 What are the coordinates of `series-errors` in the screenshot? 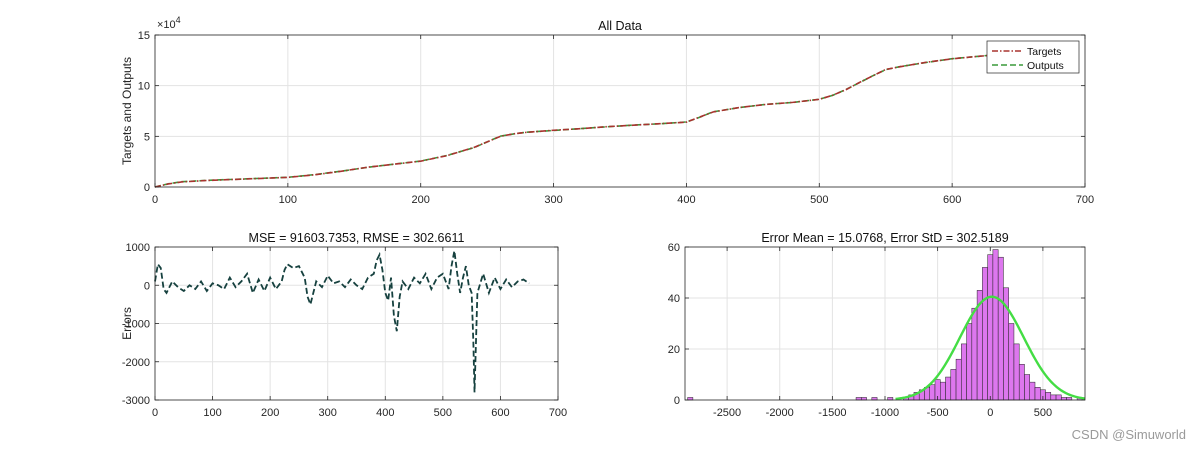 It's located at (342, 321).